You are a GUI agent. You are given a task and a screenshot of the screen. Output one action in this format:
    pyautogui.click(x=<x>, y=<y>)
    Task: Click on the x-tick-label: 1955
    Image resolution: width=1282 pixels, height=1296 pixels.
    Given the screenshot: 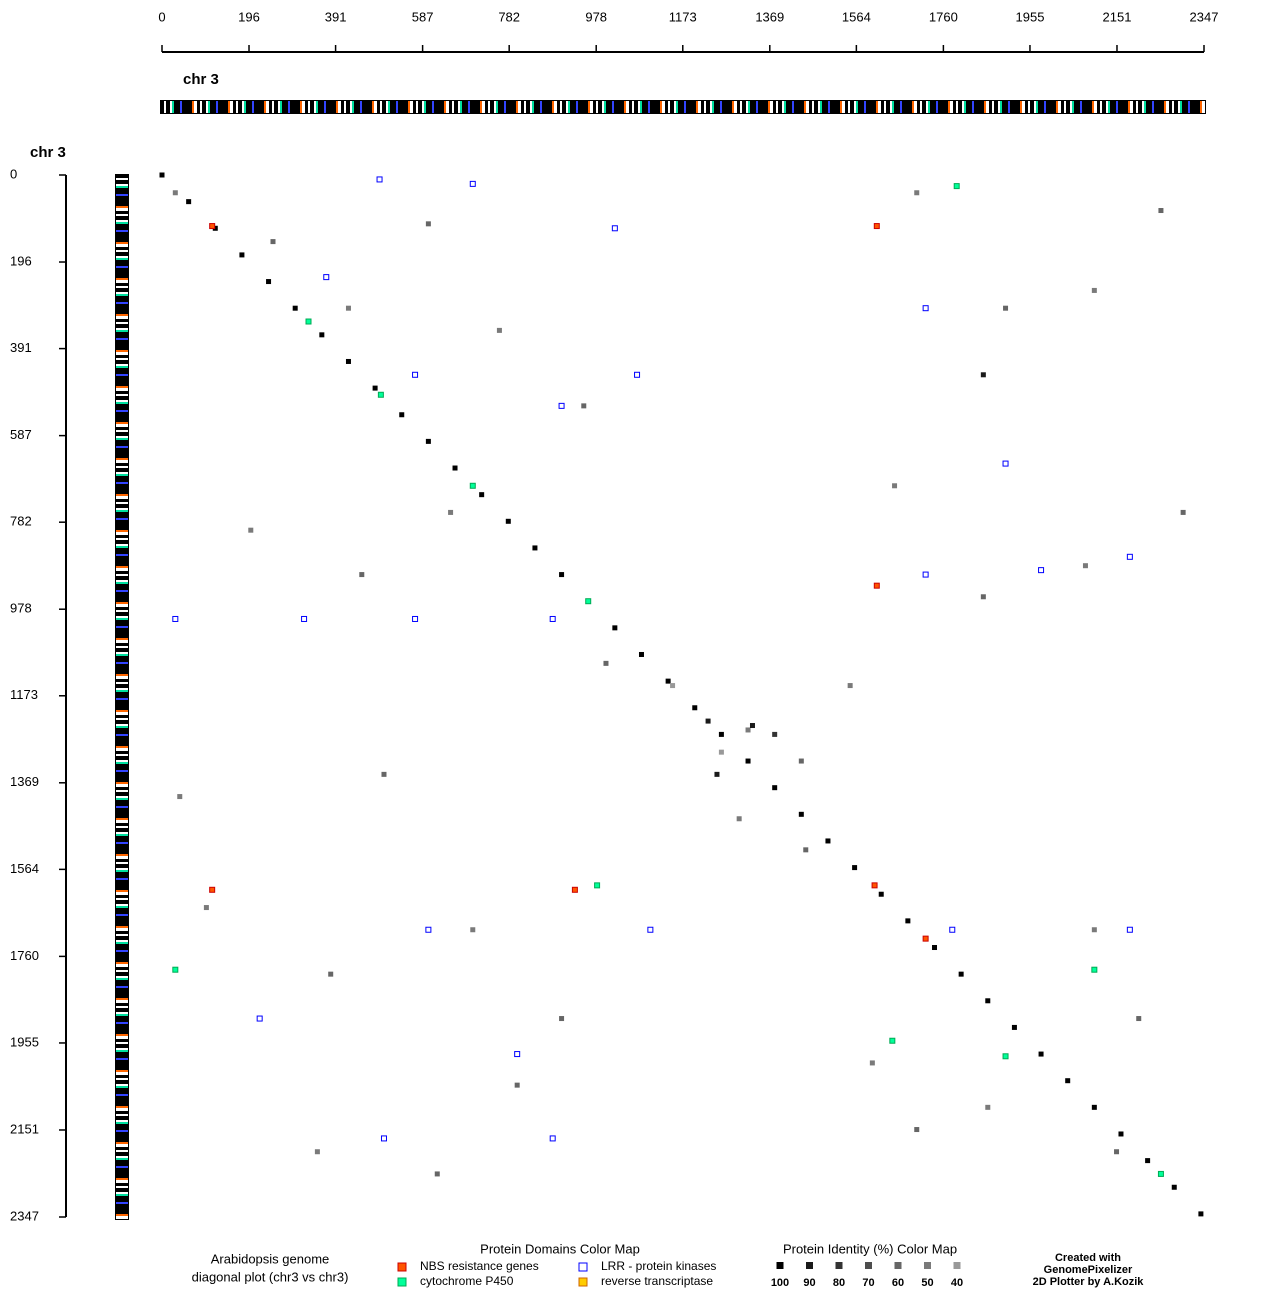 What is the action you would take?
    pyautogui.click(x=1030, y=16)
    